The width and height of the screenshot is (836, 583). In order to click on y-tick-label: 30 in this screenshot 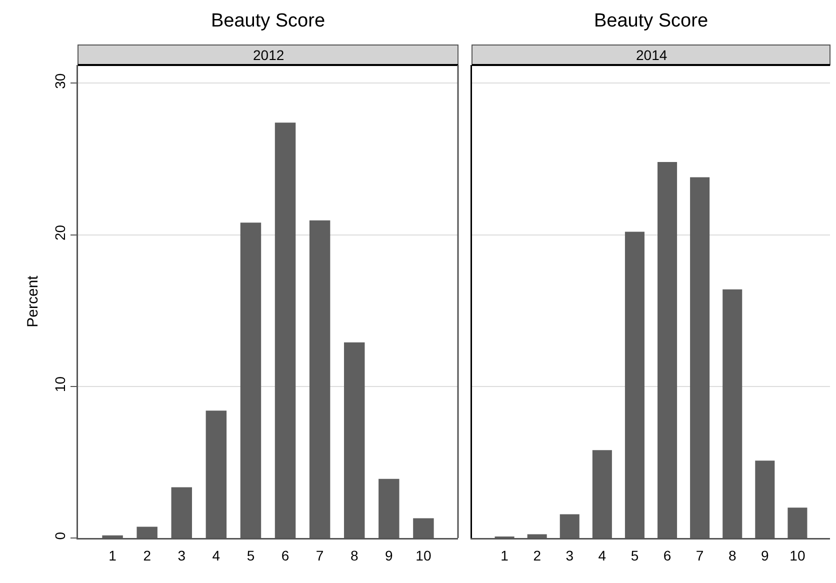, I will do `click(60, 81)`.